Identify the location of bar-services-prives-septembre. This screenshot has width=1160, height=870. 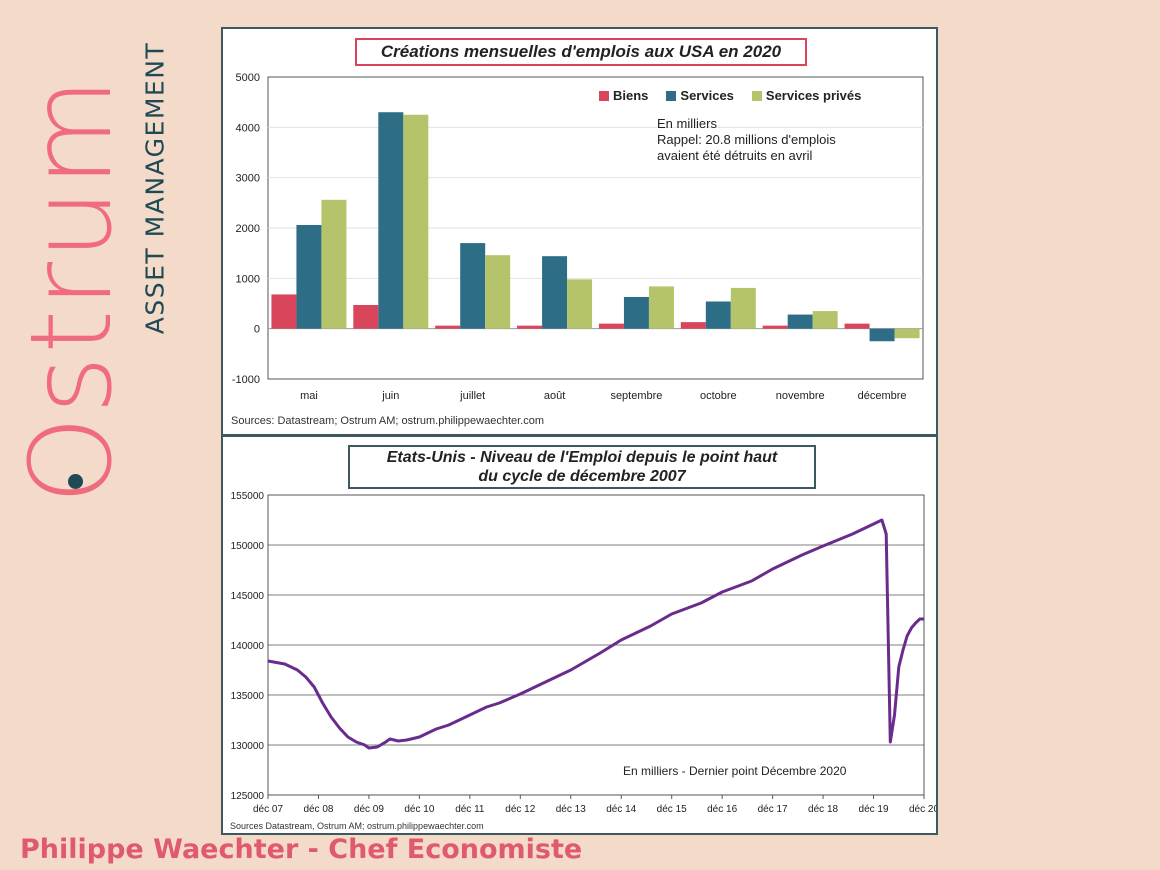
(661, 307).